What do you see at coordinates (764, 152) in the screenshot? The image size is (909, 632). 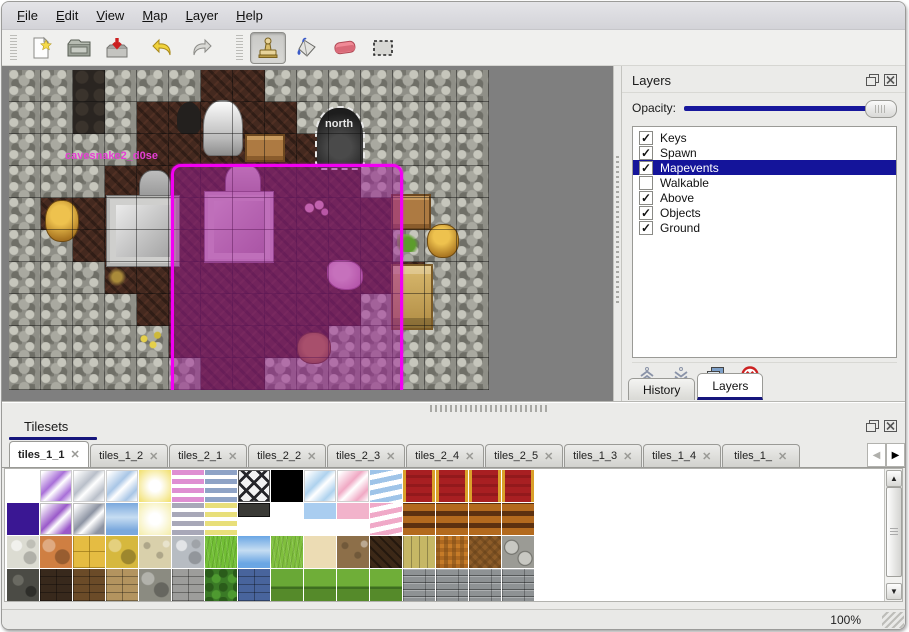 I see `layer-row-spawn: ✓ Spawn` at bounding box center [764, 152].